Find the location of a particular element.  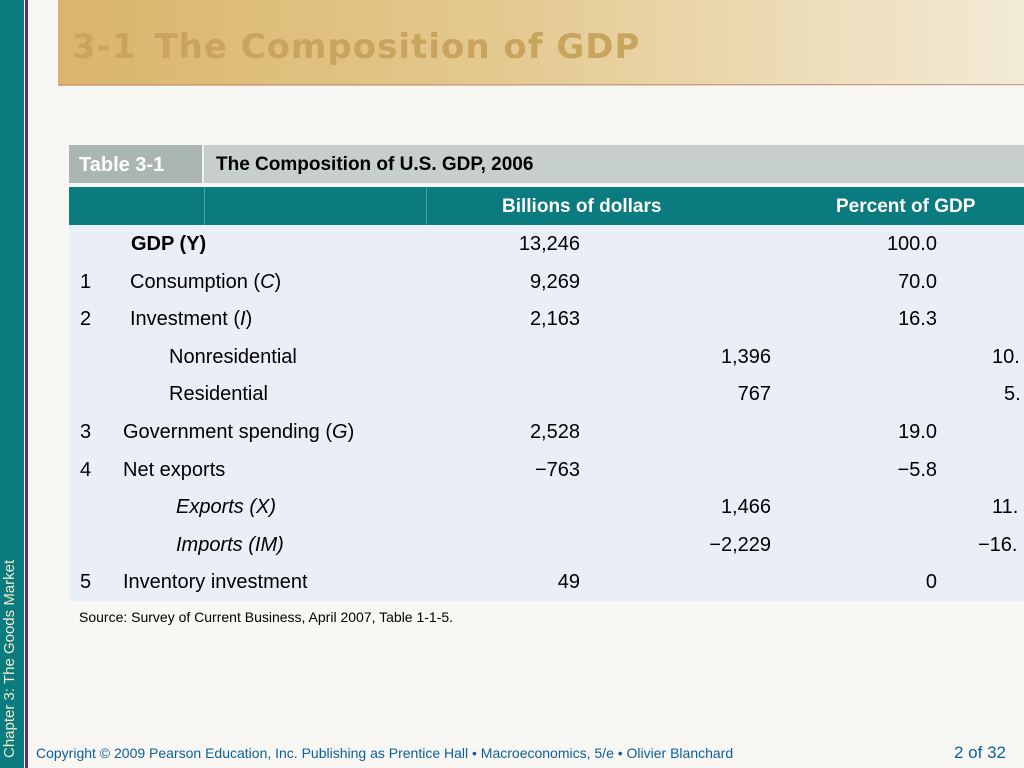

row-label: Imports (IM) is located at coordinates (230, 544).